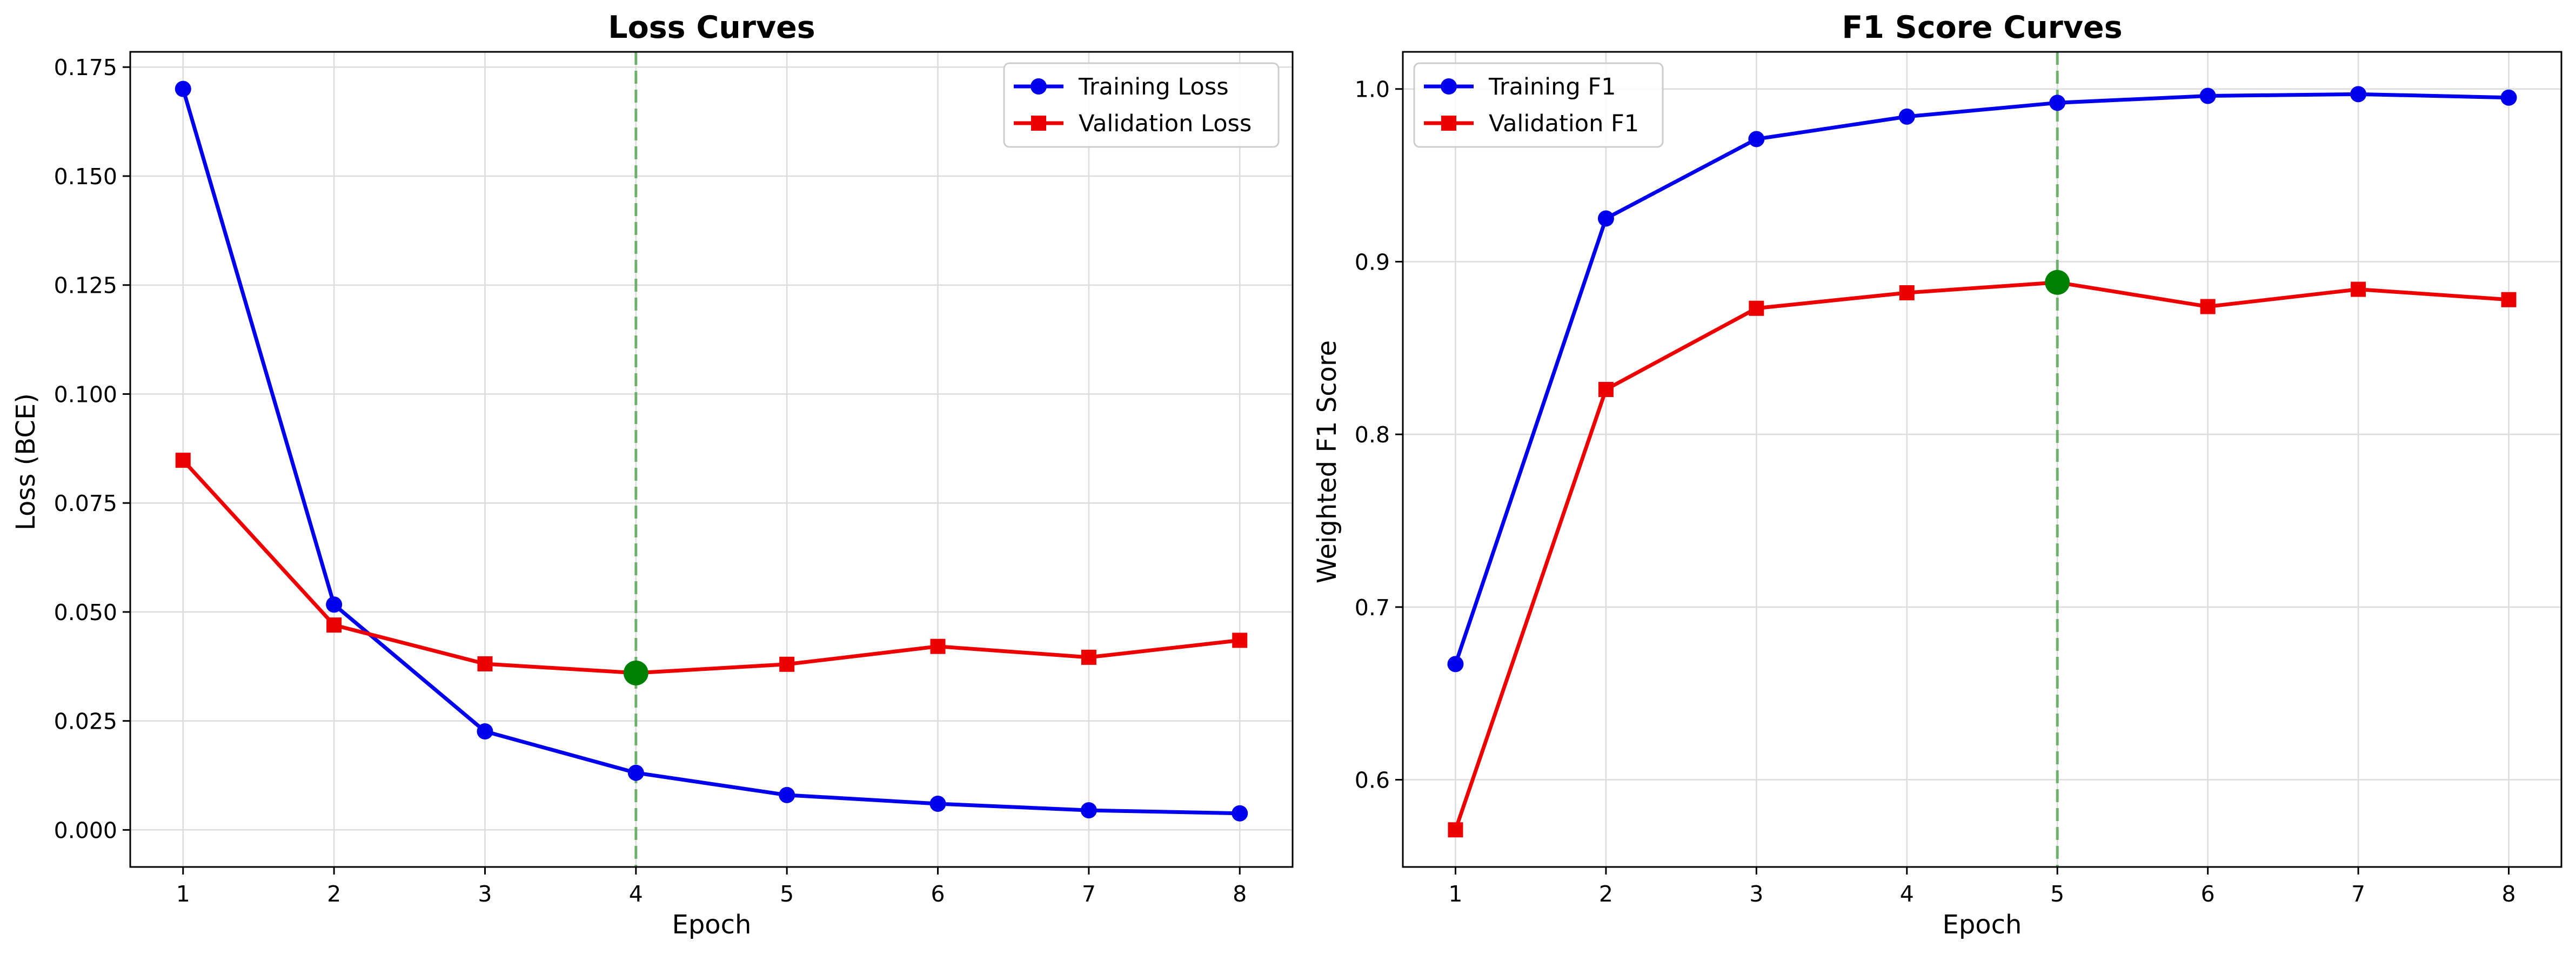  Describe the element at coordinates (1606, 894) in the screenshot. I see `f1-x-tick-label: 2` at that location.